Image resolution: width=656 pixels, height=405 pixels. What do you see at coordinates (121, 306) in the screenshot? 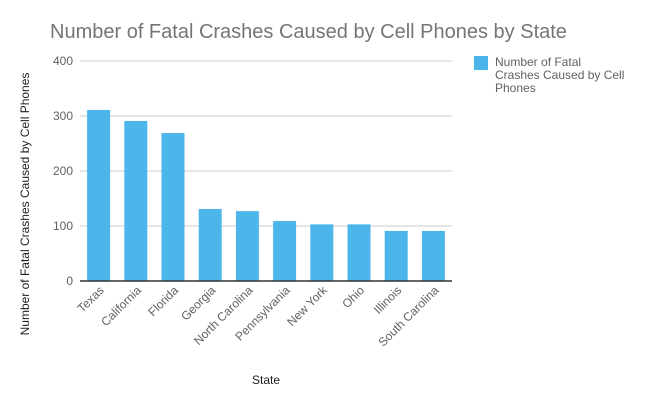
I see `x-tick-label: California` at bounding box center [121, 306].